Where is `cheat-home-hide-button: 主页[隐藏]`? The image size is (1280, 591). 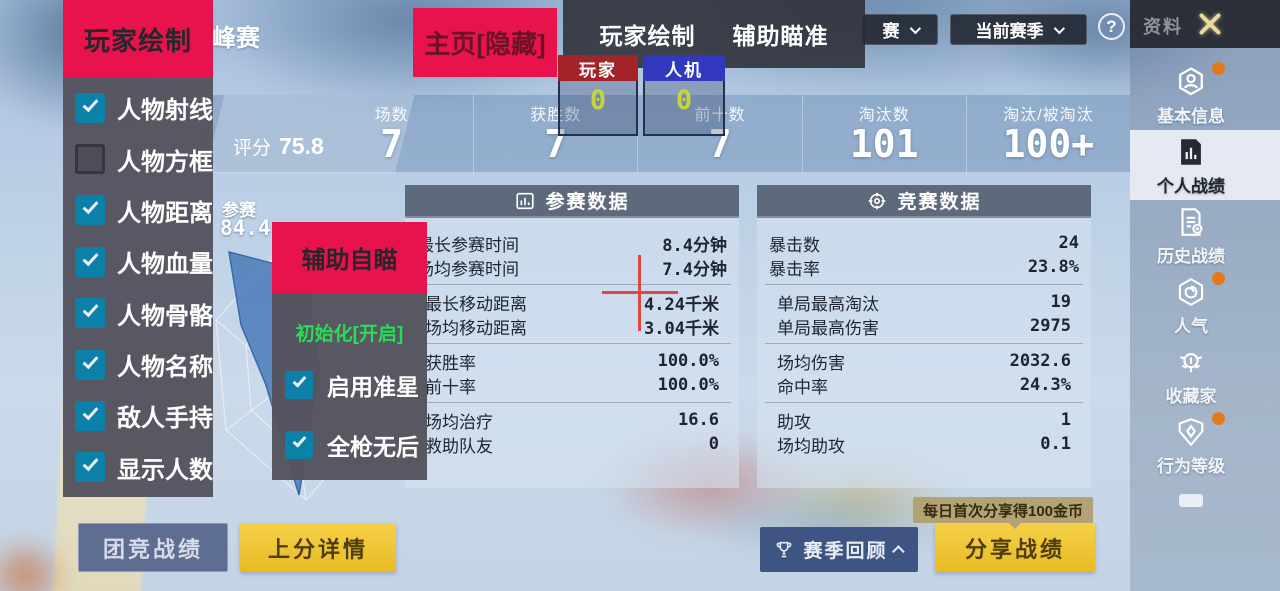
cheat-home-hide-button: 主页[隐藏] is located at coordinates (485, 42).